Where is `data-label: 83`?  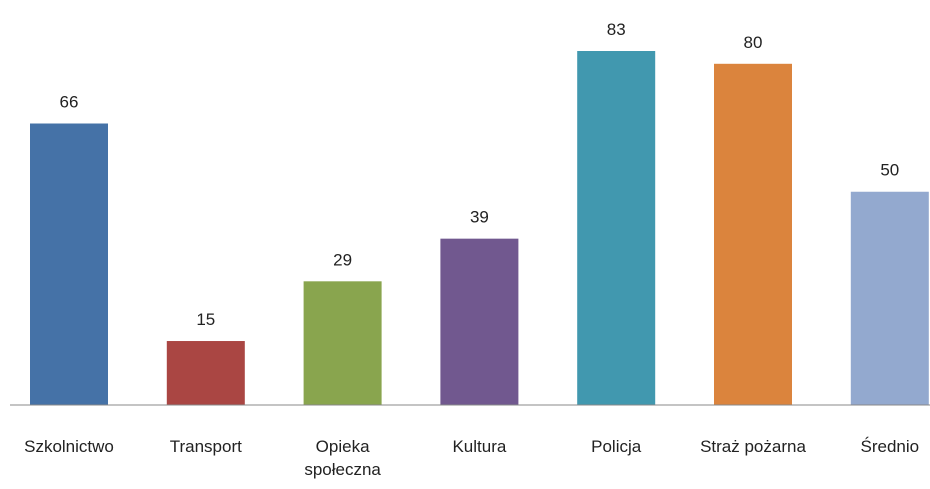
data-label: 83 is located at coordinates (616, 29).